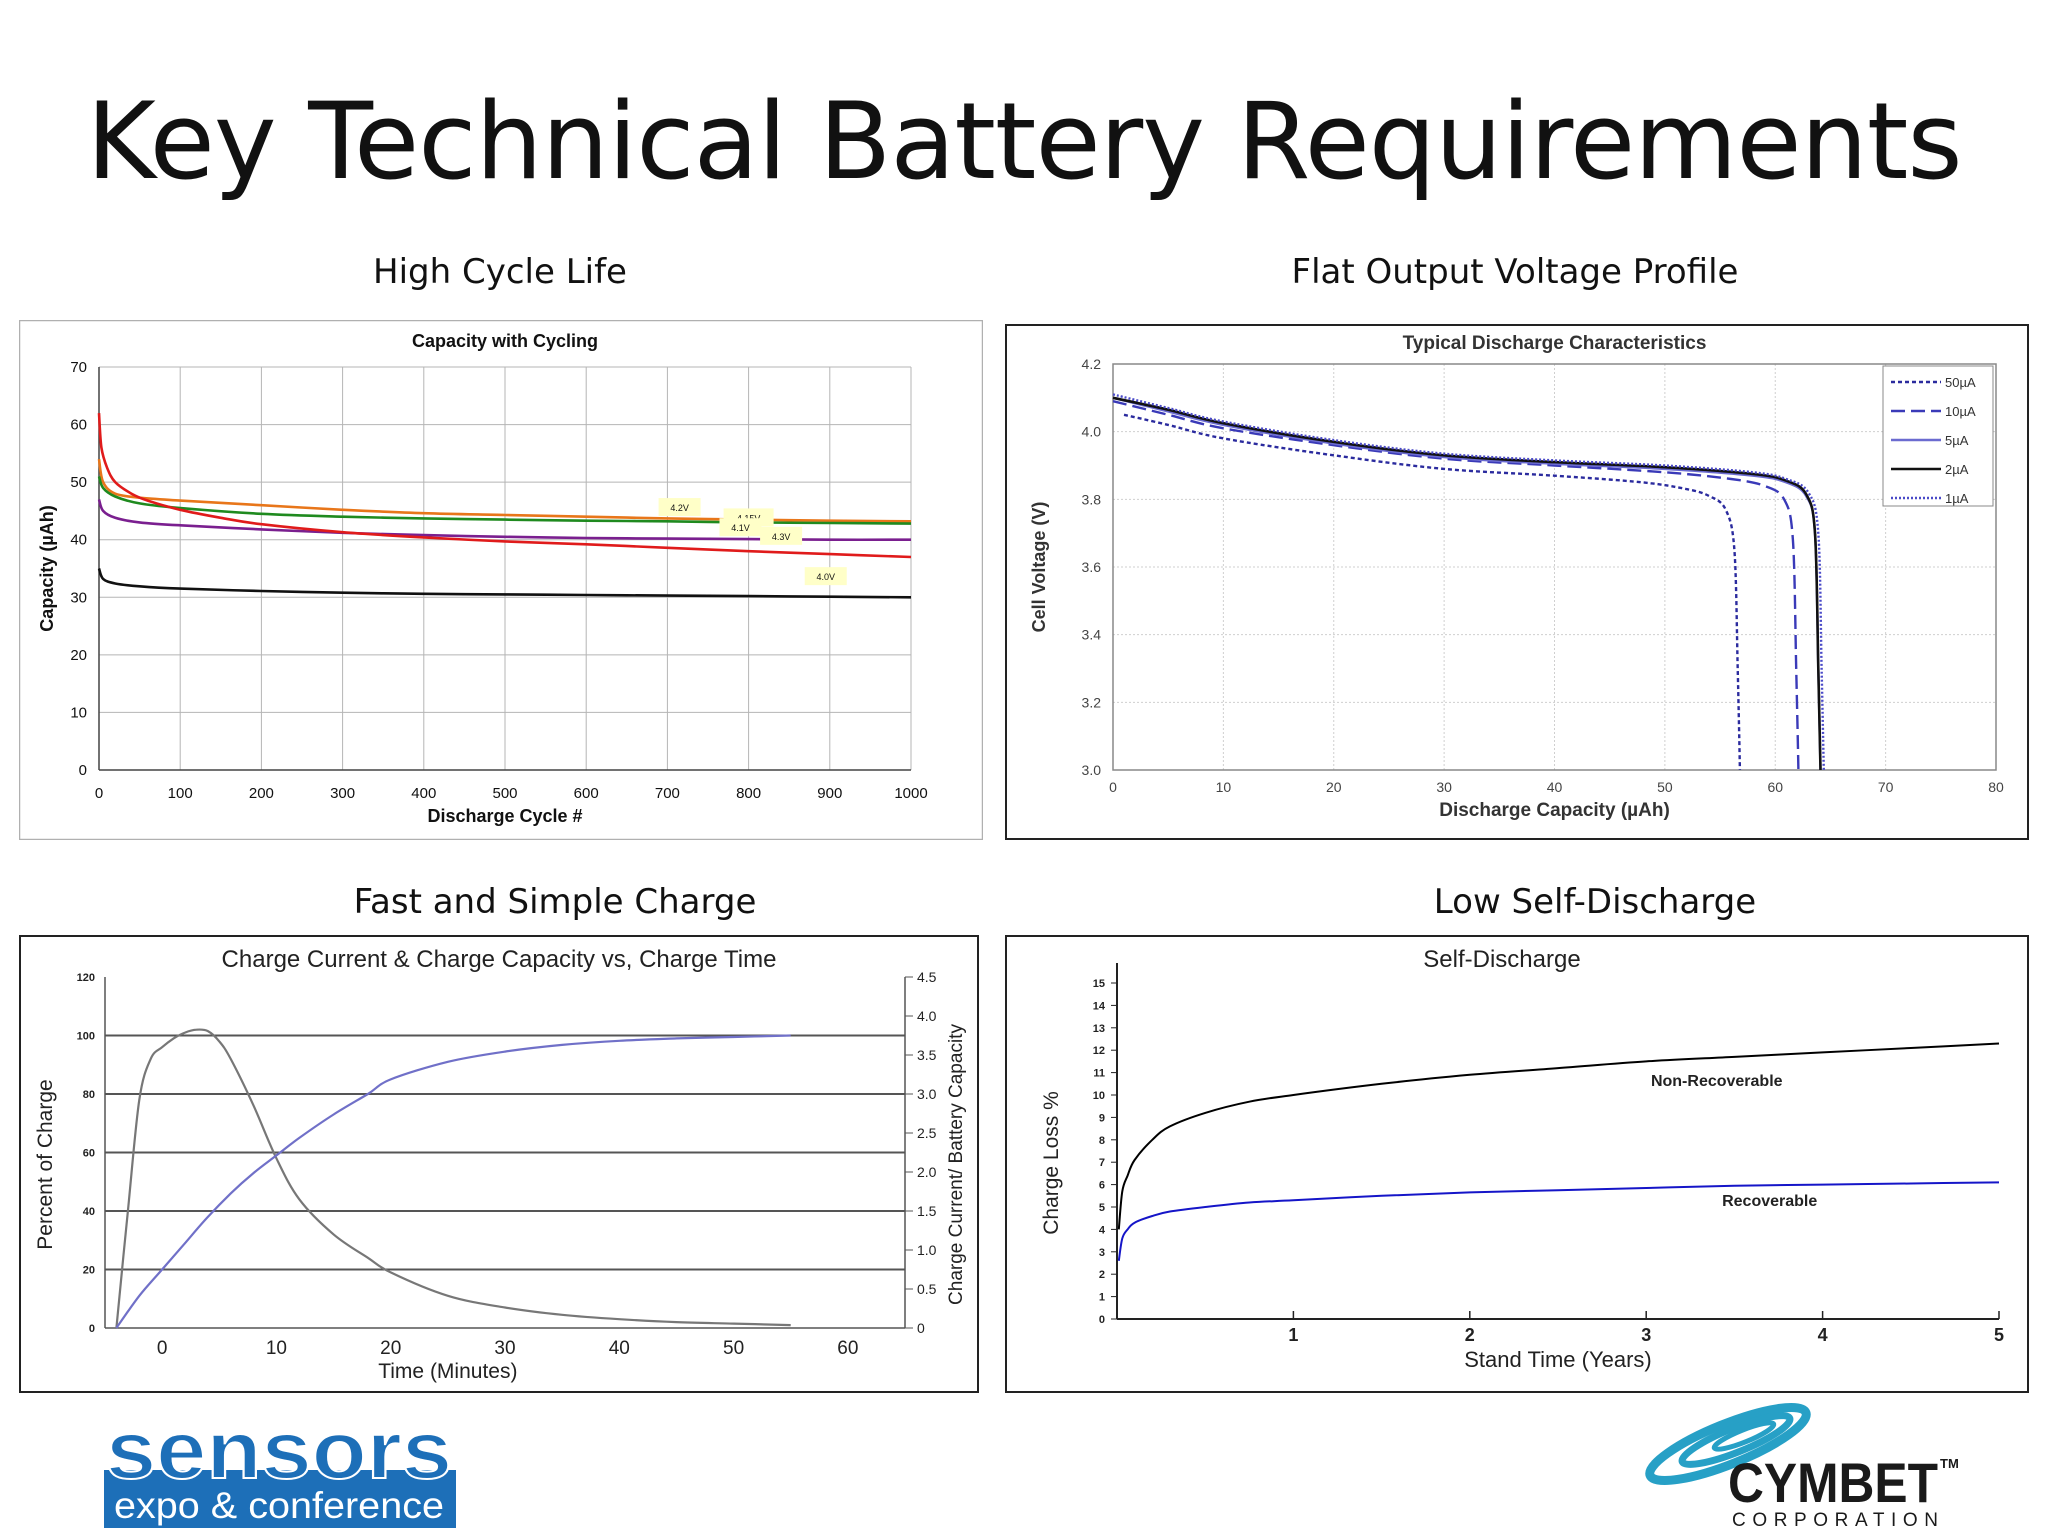 The height and width of the screenshot is (1537, 2048). I want to click on x-tick-label: 70, so click(1886, 787).